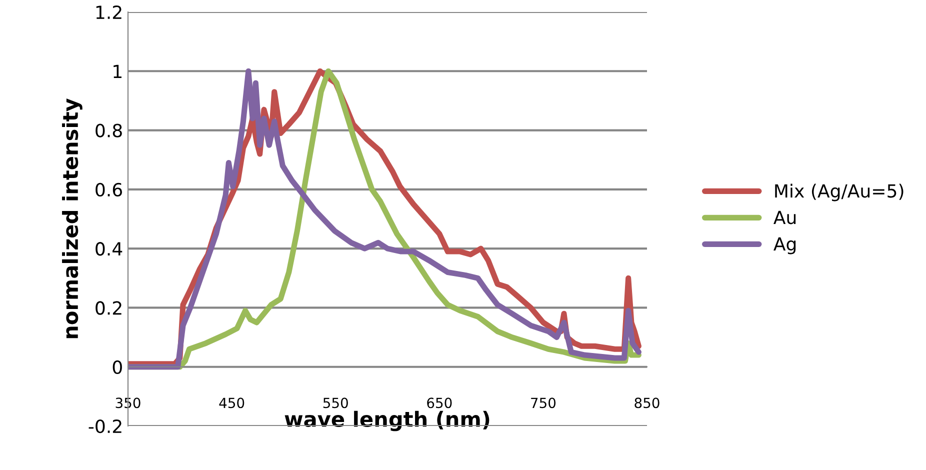  Describe the element at coordinates (109, 249) in the screenshot. I see `y-tick-label: 0.4` at that location.